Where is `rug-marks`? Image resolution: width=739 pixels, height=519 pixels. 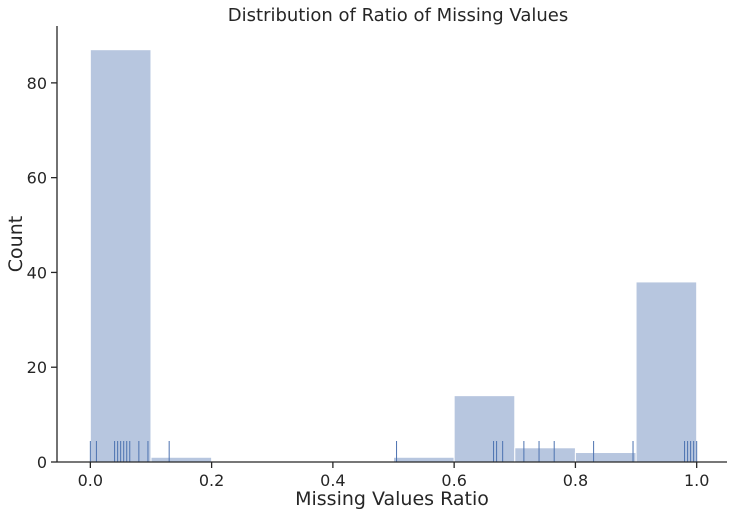
rug-marks is located at coordinates (393, 451).